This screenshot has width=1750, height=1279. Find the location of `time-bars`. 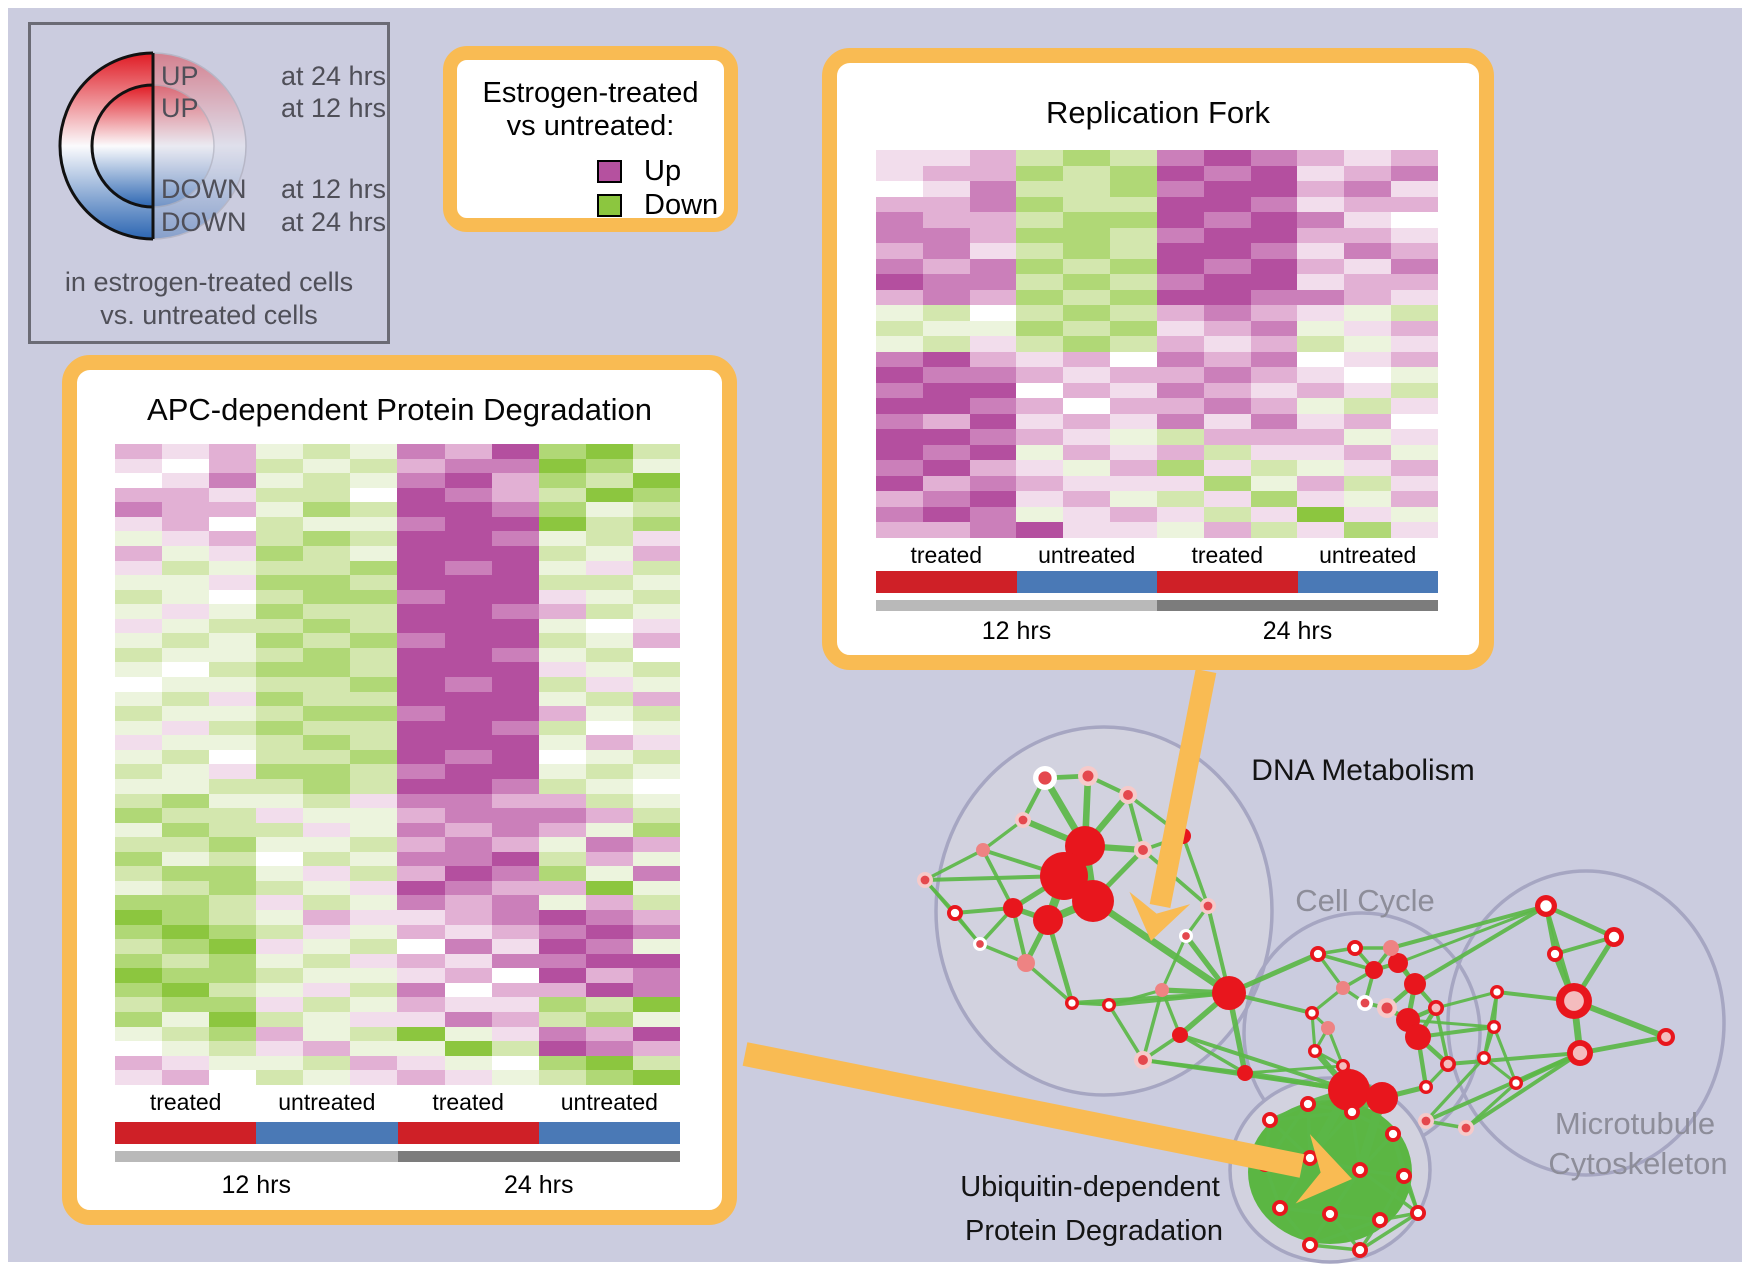

time-bars is located at coordinates (397, 1156).